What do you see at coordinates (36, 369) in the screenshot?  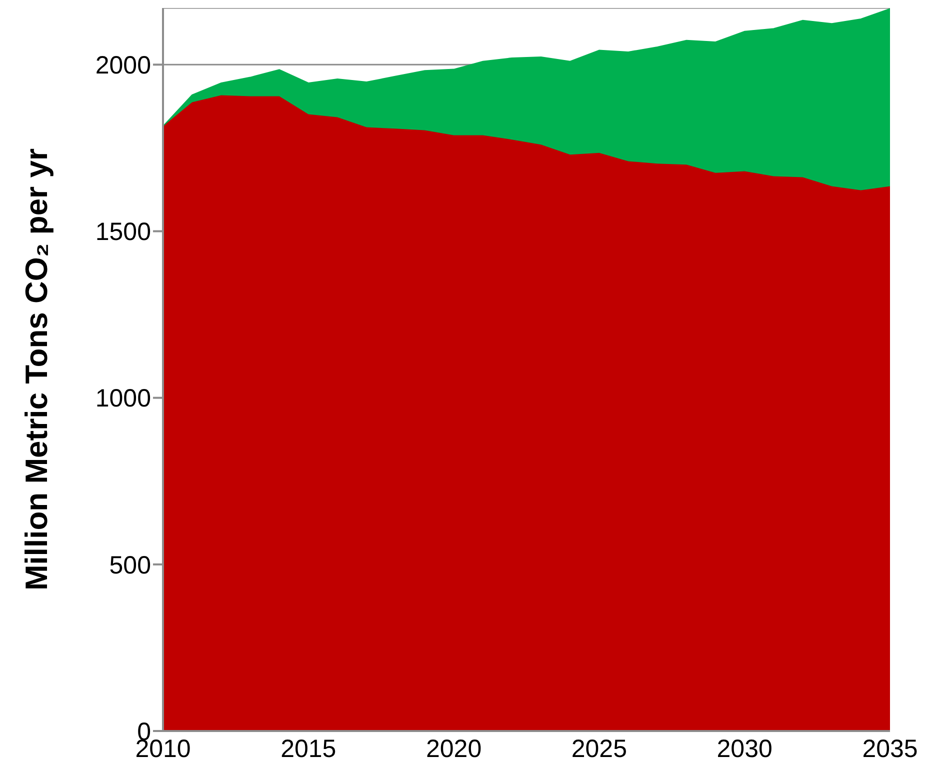 I see `y-axis-title: Million Metric Tons CO₂ per yr` at bounding box center [36, 369].